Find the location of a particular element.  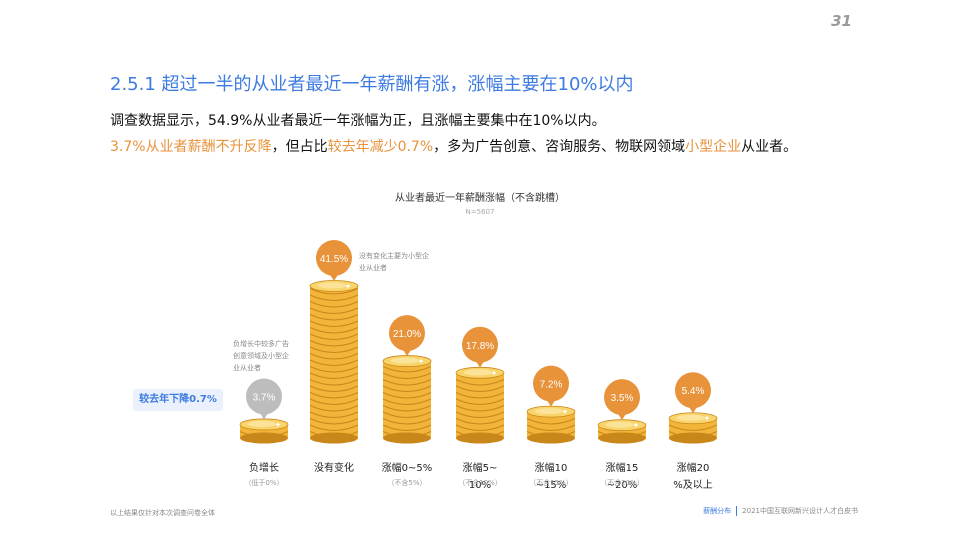

footer-section: 薪酬分布 is located at coordinates (717, 511).